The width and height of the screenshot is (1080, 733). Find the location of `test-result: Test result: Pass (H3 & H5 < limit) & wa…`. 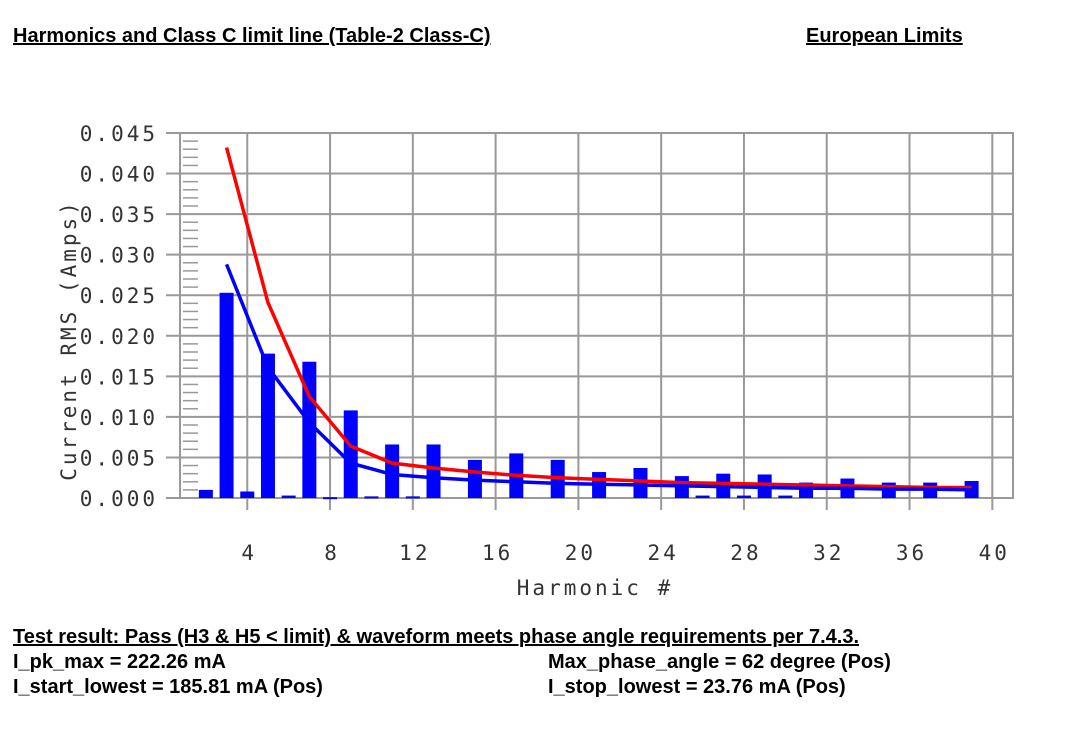

test-result: Test result: Pass (H3 & H5 < limit) & wa… is located at coordinates (436, 637).